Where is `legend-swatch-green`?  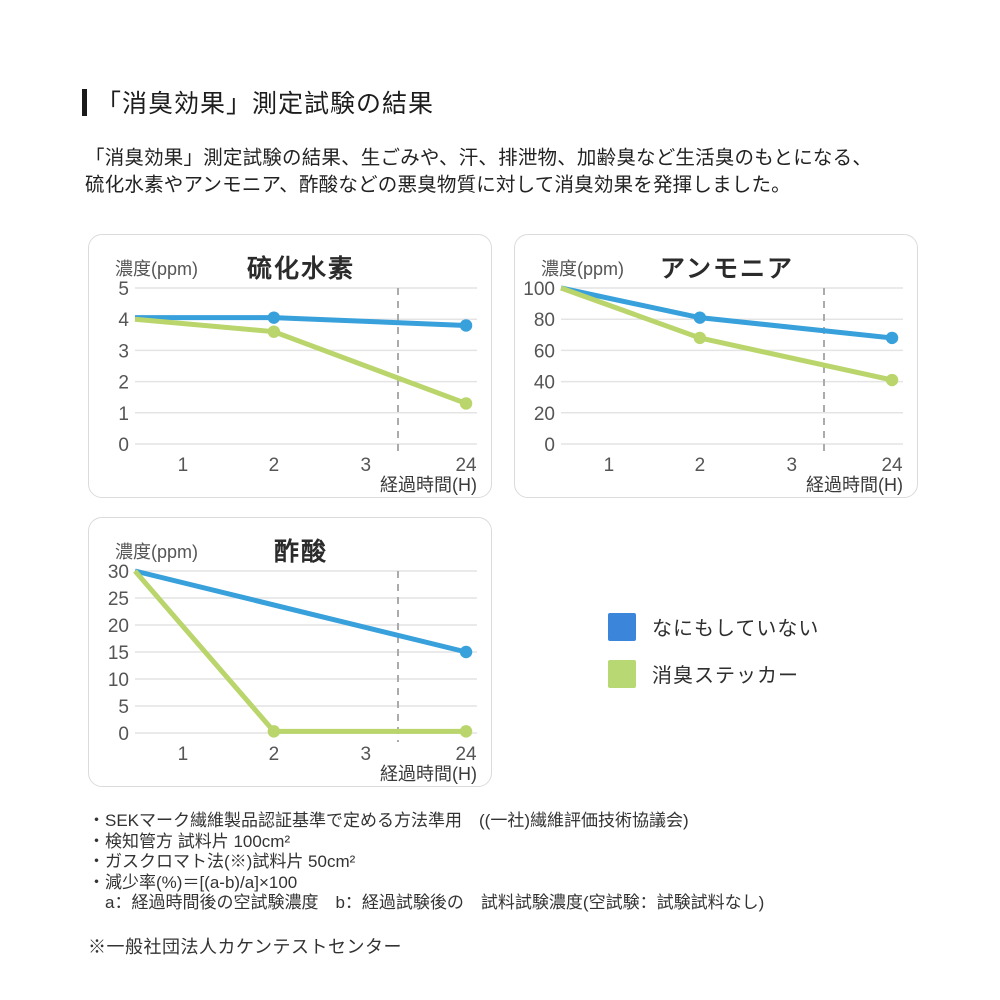
legend-swatch-green is located at coordinates (622, 673).